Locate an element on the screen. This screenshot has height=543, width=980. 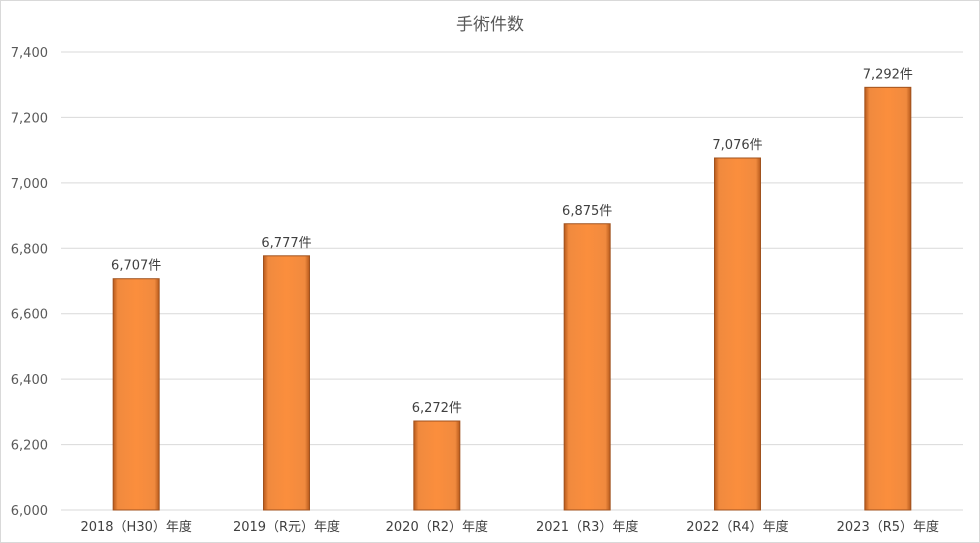
y-tick-label: 6,400 is located at coordinates (29, 380).